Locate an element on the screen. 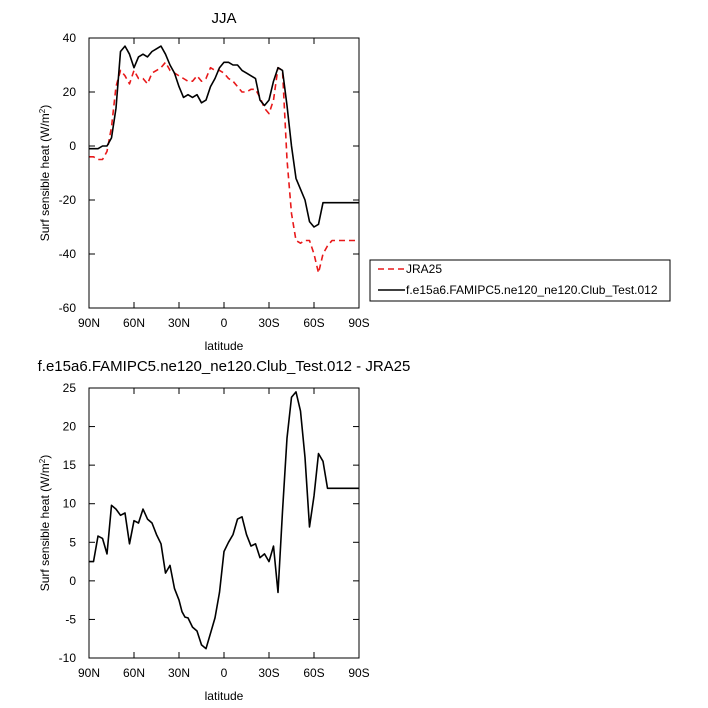 Image resolution: width=708 pixels, height=708 pixels. chart-top-xtick-label: 90N is located at coordinates (89, 323).